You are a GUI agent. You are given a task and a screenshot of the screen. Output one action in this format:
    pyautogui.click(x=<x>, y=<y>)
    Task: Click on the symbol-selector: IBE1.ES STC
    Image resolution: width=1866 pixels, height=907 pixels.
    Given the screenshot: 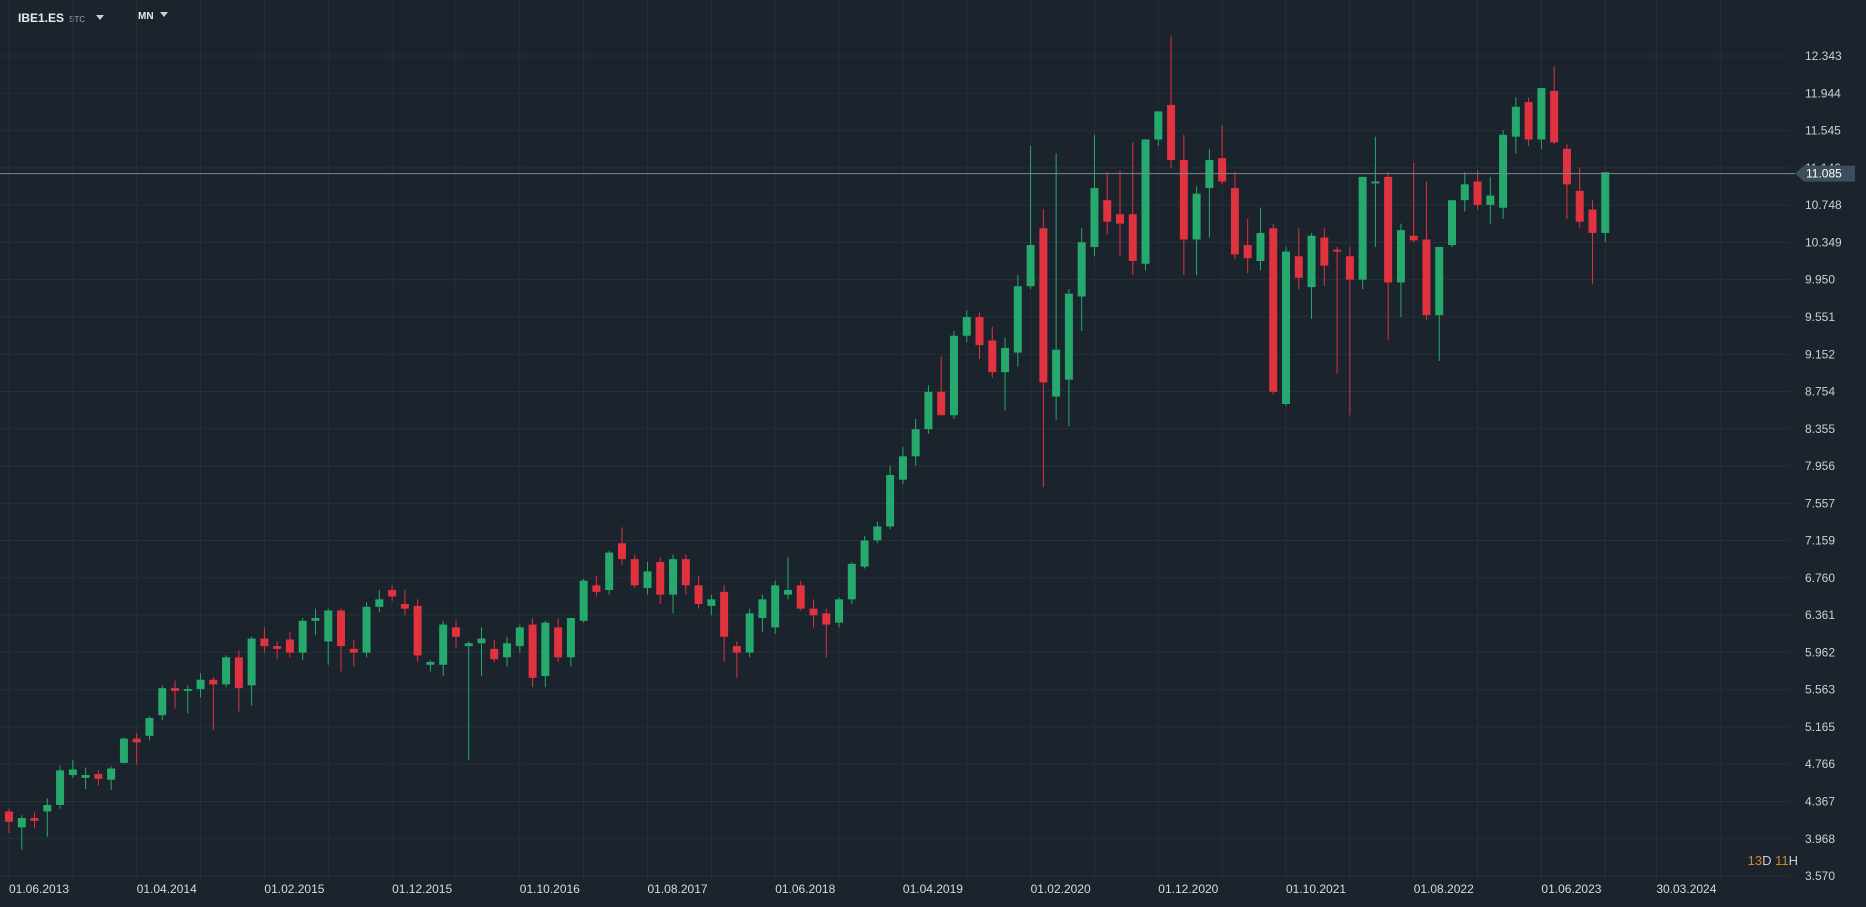 What is the action you would take?
    pyautogui.click(x=61, y=18)
    